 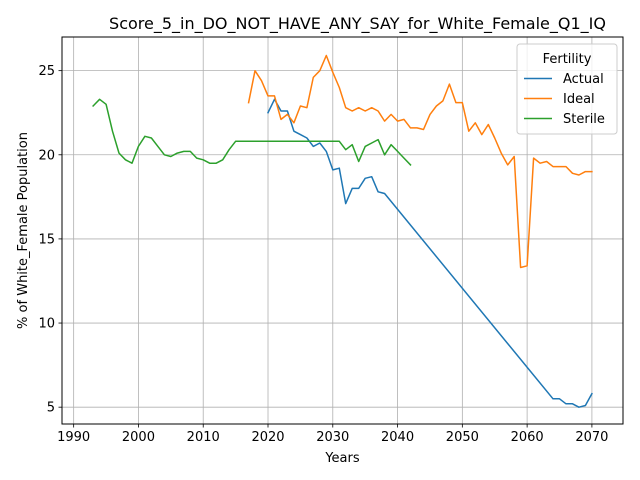 I want to click on legend-label-ideal: Ideal, so click(x=579, y=99).